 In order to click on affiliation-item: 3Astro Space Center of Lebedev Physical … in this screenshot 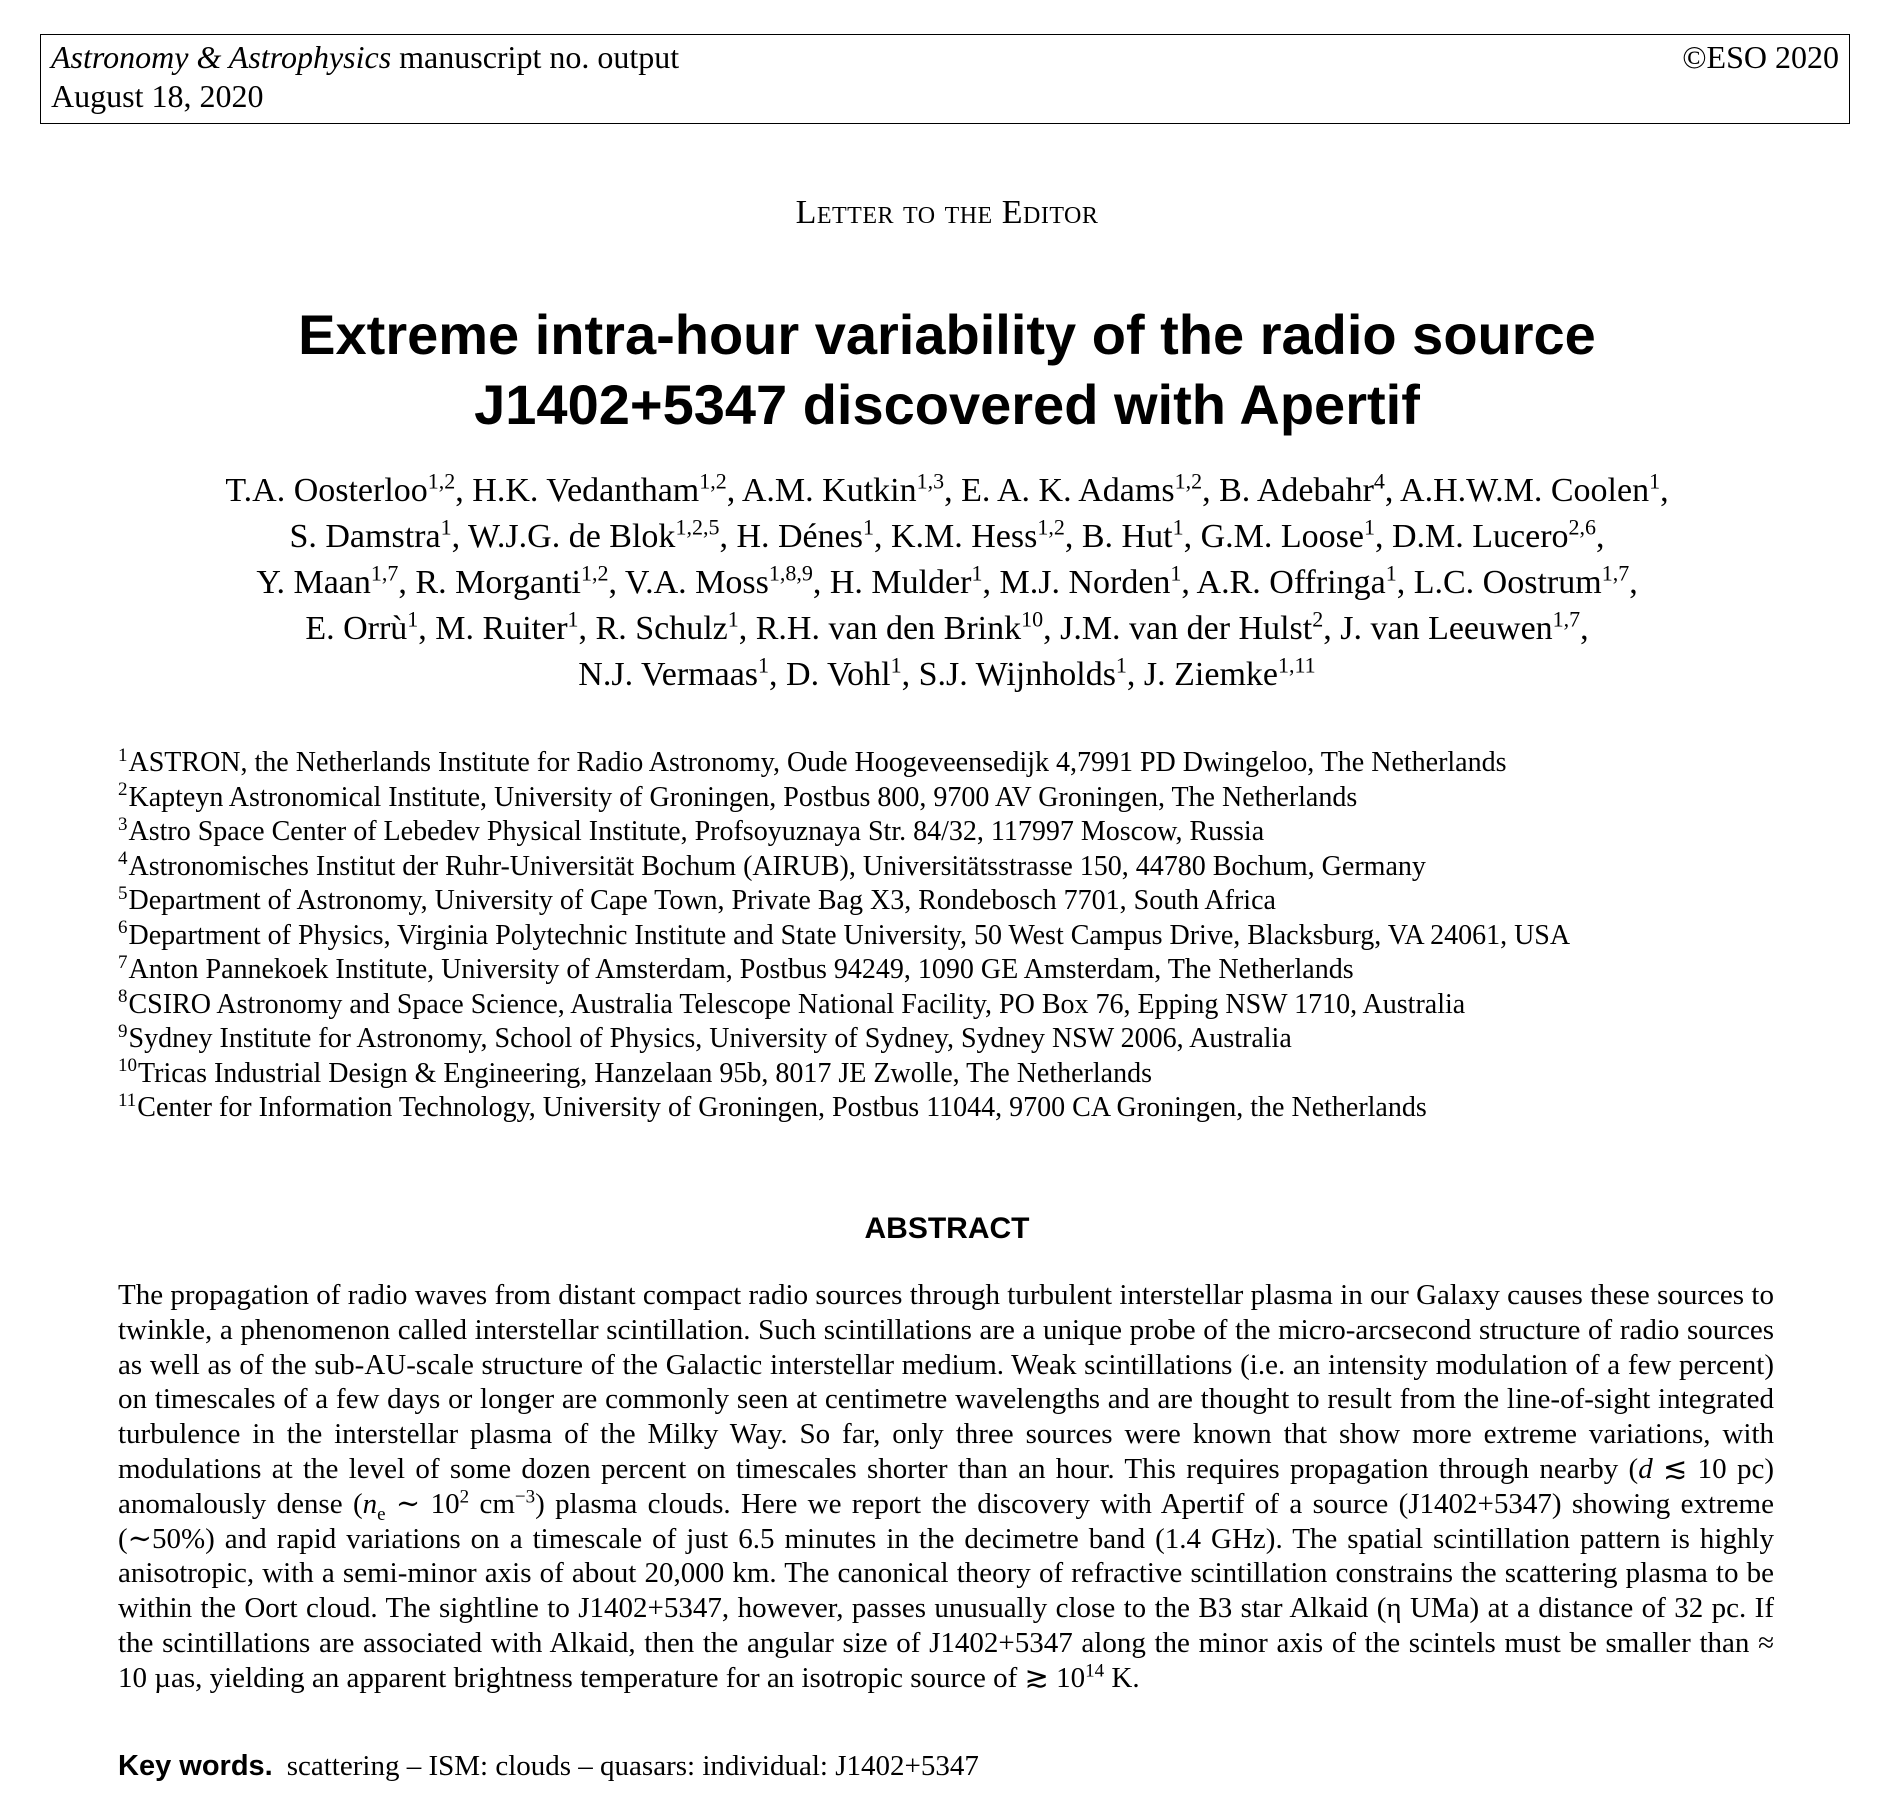, I will do `click(691, 830)`.